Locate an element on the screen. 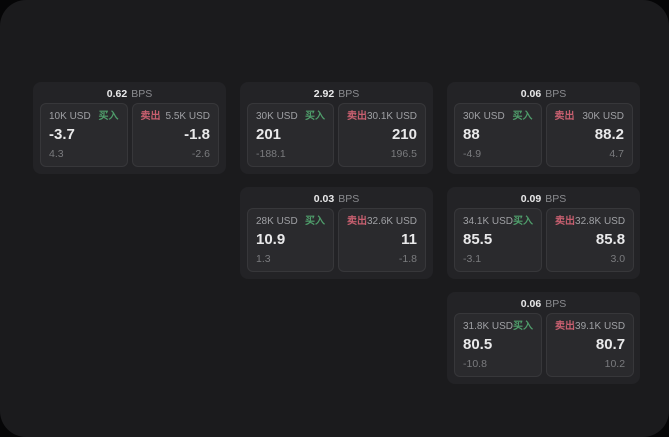 The width and height of the screenshot is (669, 437). bps-header: 2.92 BPS is located at coordinates (336, 94).